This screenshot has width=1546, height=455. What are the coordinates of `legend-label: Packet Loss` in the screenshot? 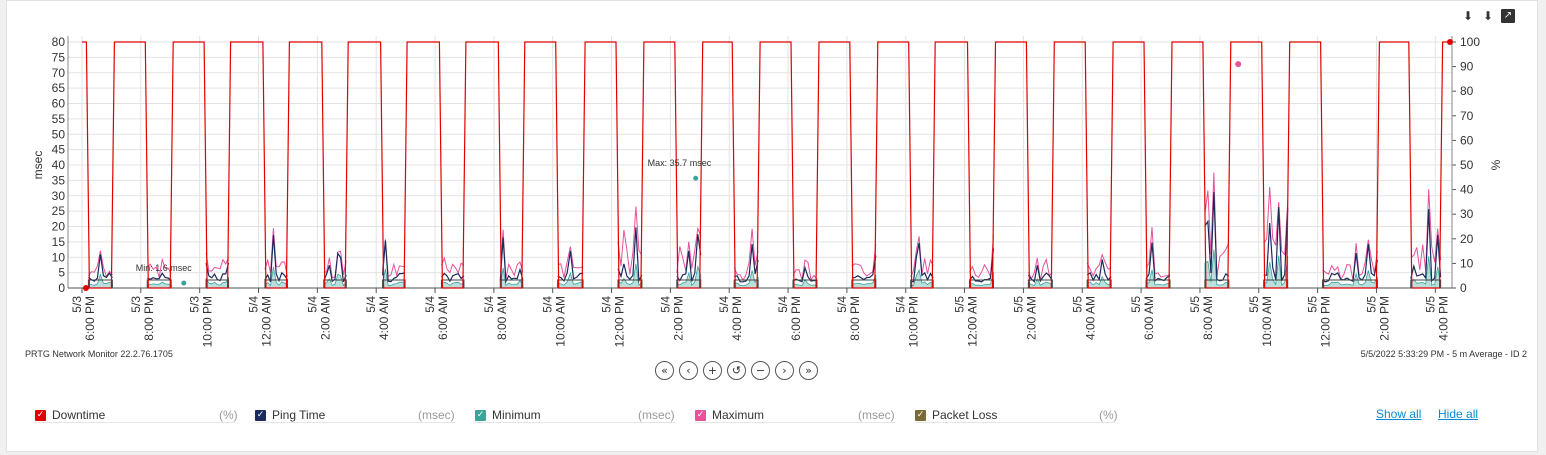 It's located at (965, 415).